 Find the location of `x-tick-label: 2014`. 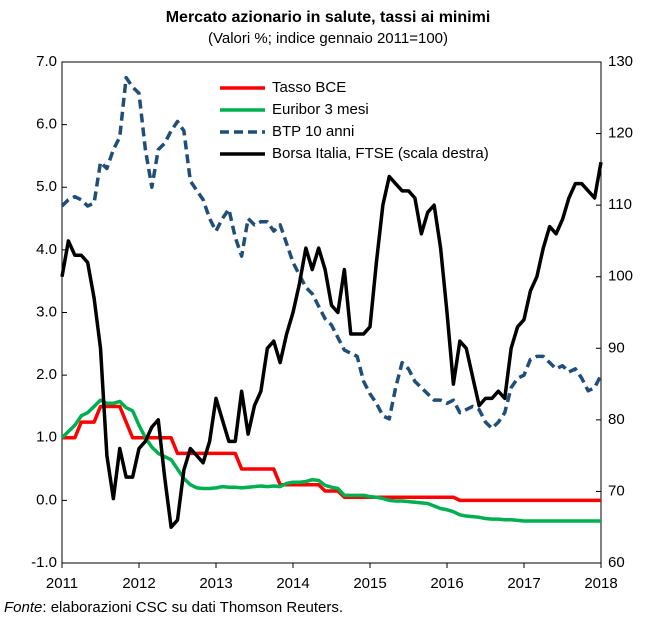

x-tick-label: 2014 is located at coordinates (292, 583).